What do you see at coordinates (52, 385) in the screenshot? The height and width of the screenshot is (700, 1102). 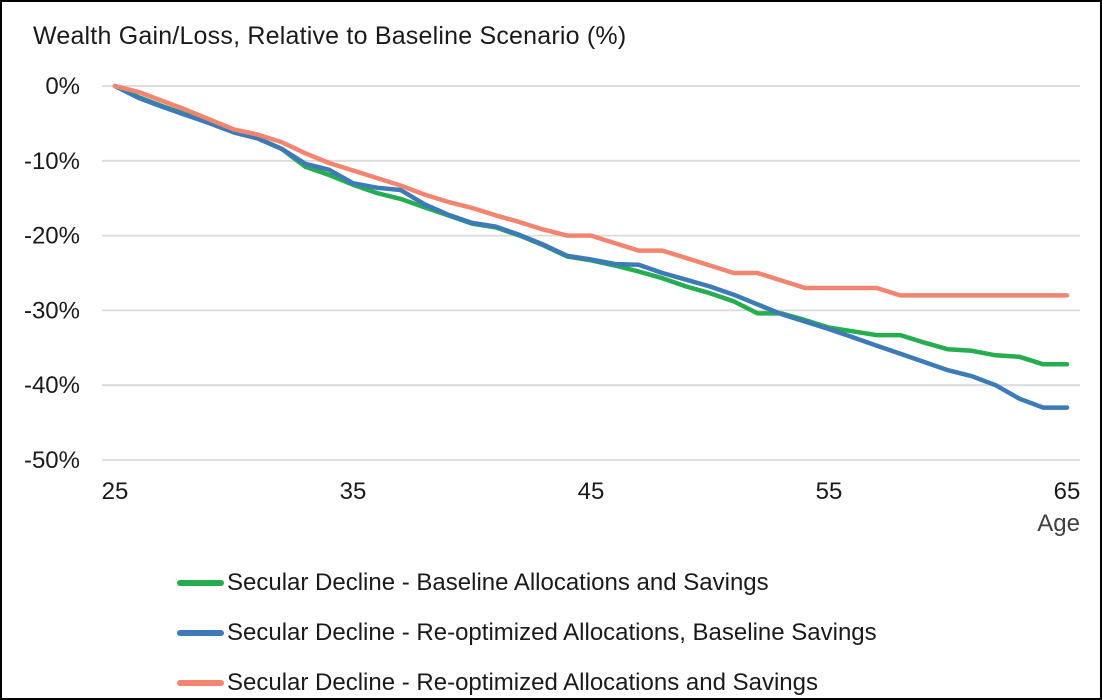 I see `y-tick-label: -40%` at bounding box center [52, 385].